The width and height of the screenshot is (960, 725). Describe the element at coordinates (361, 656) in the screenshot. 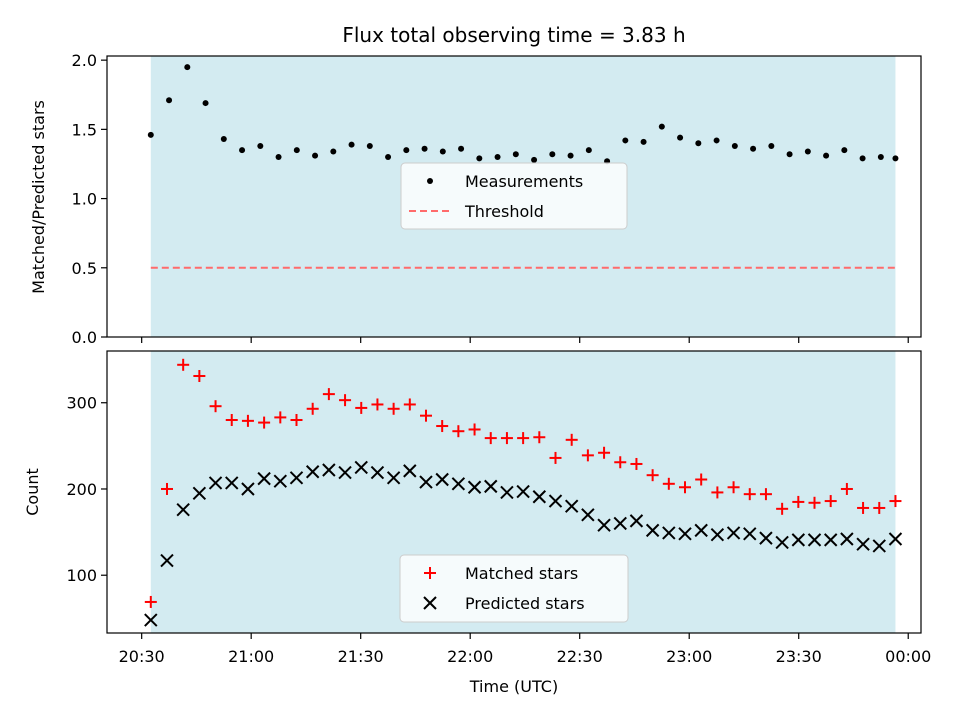

I see `x-tick-label: 21:30` at that location.